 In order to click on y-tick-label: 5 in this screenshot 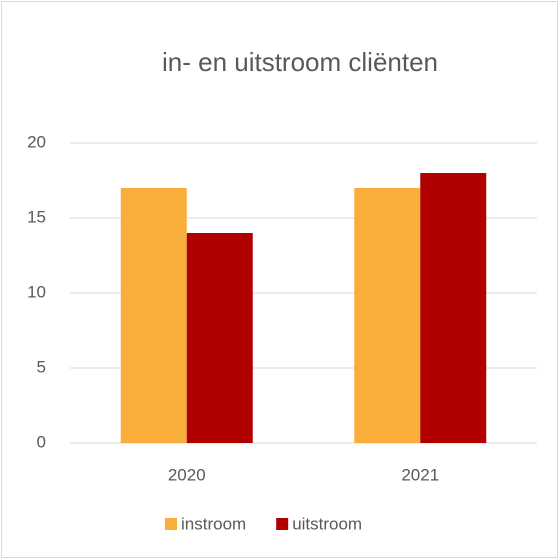, I will do `click(41, 366)`.